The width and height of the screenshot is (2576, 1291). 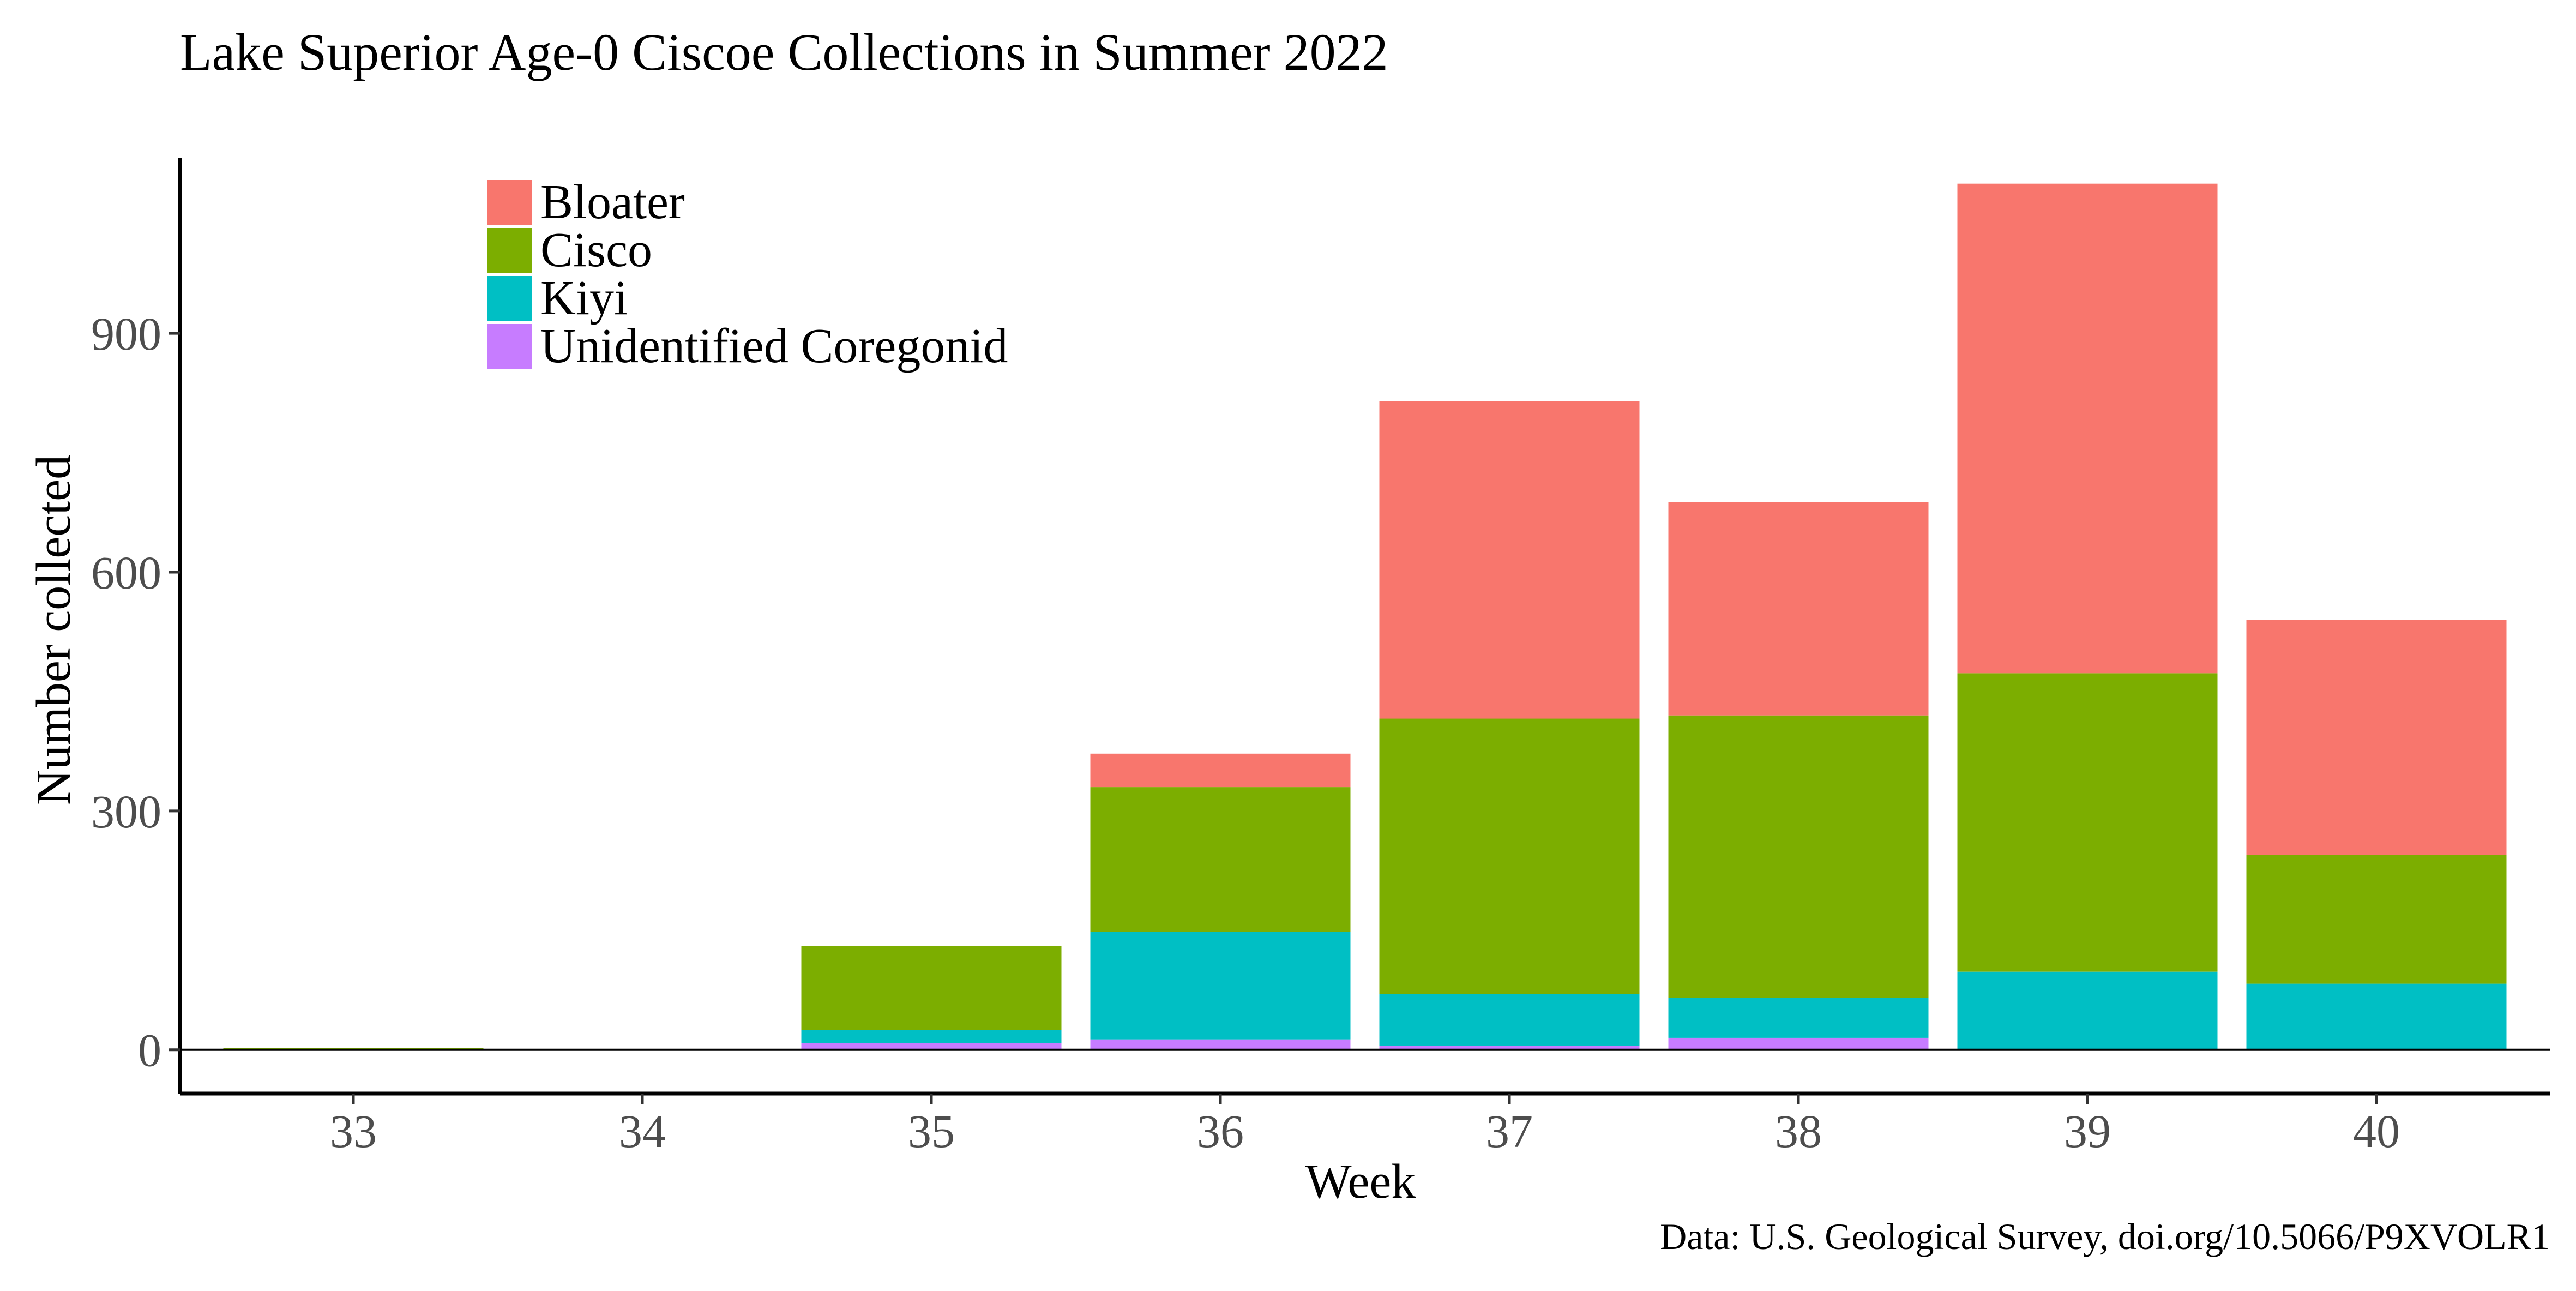 I want to click on x-tick-label-36: 36, so click(x=1220, y=1131).